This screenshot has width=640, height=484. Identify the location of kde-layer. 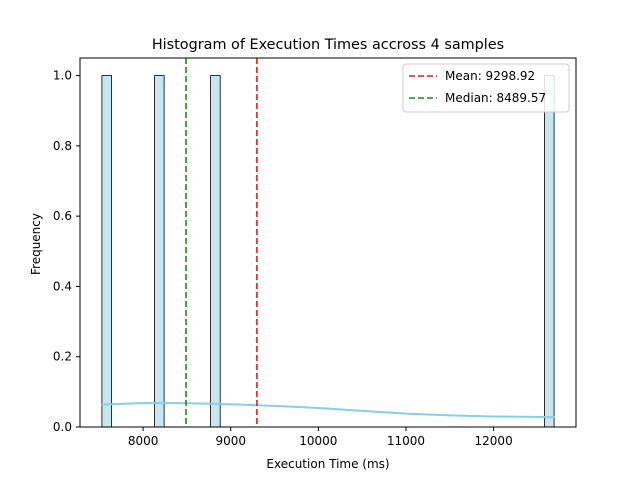
(328, 410).